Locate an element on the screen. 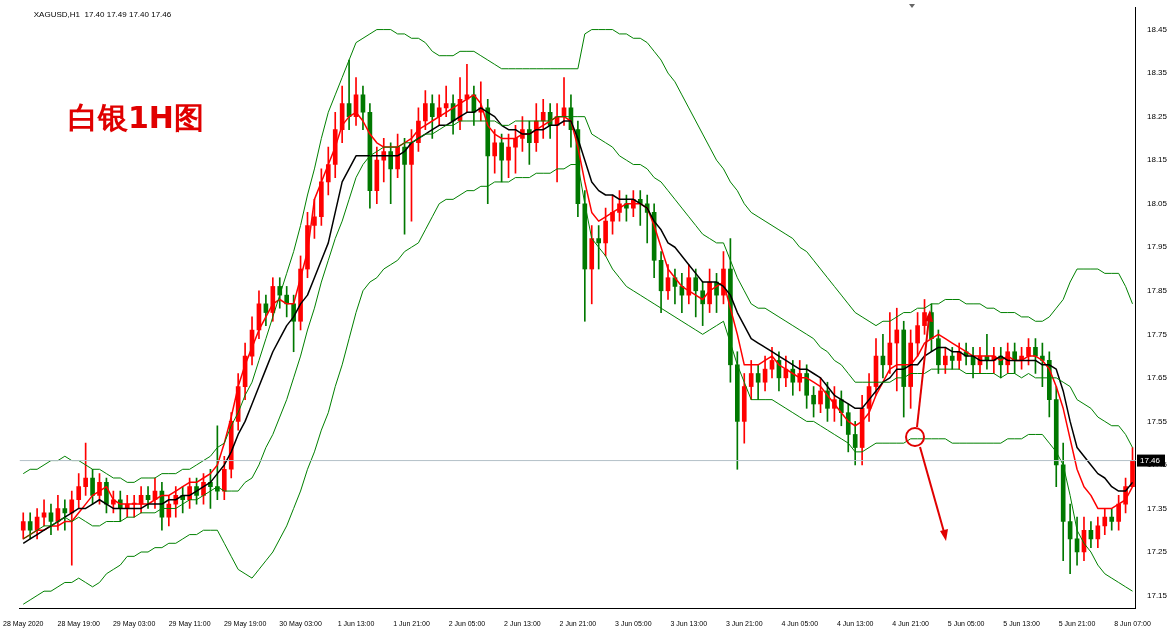  y-tick-label: 17.15 is located at coordinates (1157, 595).